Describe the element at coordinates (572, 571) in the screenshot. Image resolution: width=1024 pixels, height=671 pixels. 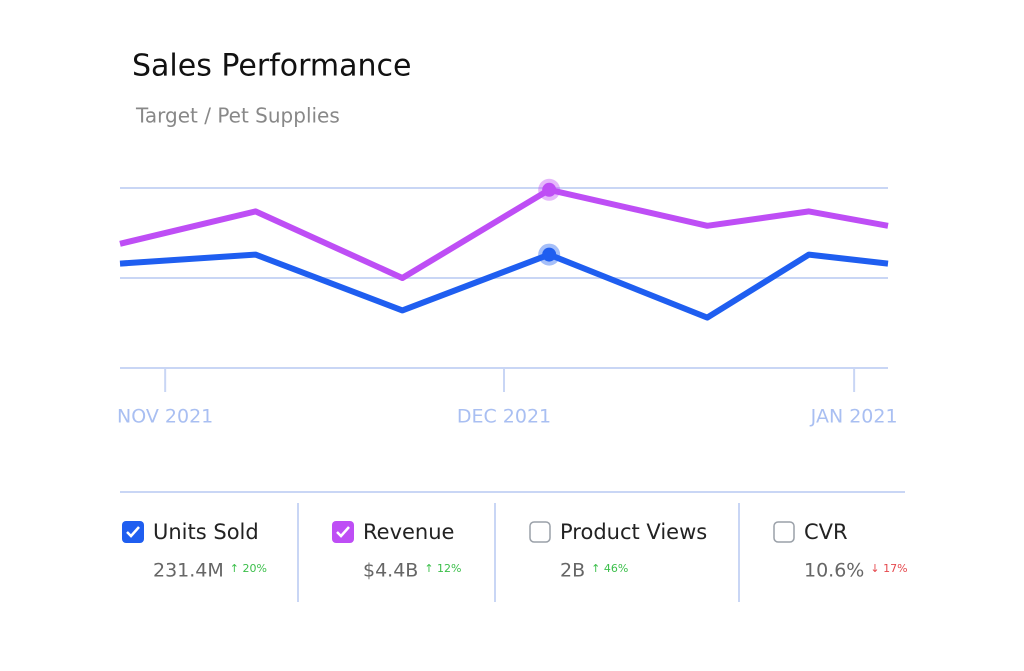
I see `metric-total: 2B` at that location.